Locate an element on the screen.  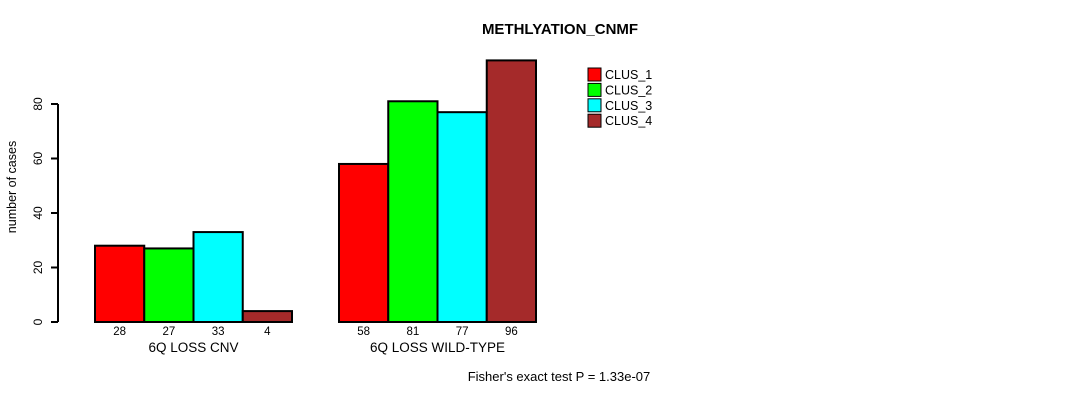
y-axis: 0 20 40 60 80 is located at coordinates (45, 211).